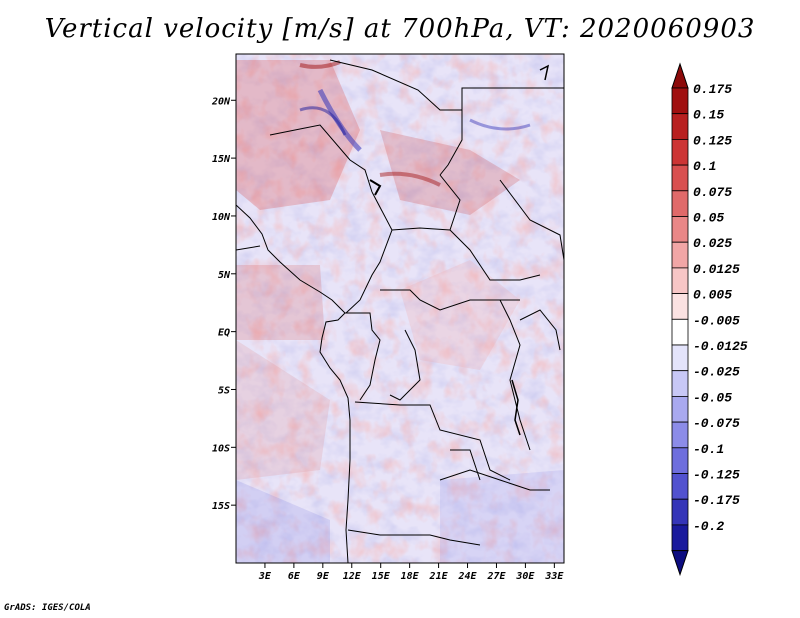 The height and width of the screenshot is (618, 800). Describe the element at coordinates (720, 346) in the screenshot. I see `colorbar-label: -0.0125` at that location.